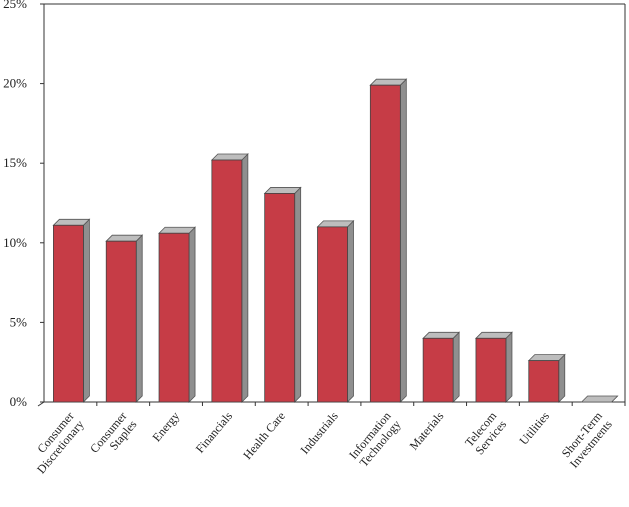 The image size is (629, 507). I want to click on x-tick-label: ConsumerStaples, so click(113, 436).